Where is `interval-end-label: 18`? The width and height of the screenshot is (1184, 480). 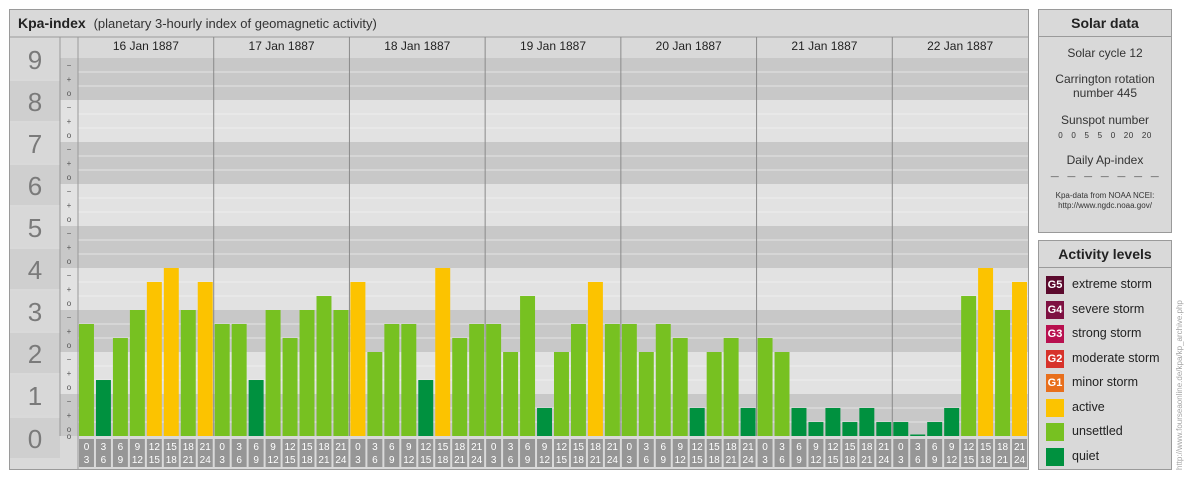
interval-end-label: 18 is located at coordinates (715, 460).